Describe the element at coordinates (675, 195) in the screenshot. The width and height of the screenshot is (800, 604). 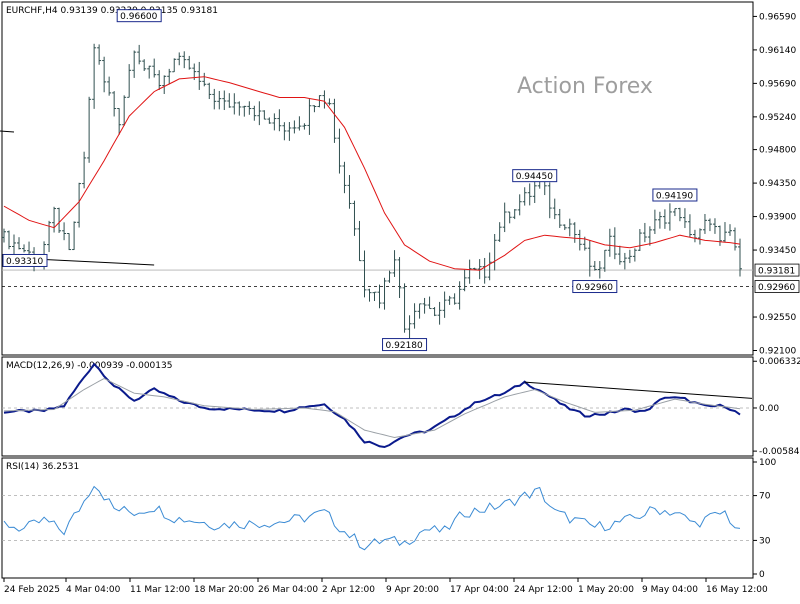
I see `price-callout: 0.94190` at that location.